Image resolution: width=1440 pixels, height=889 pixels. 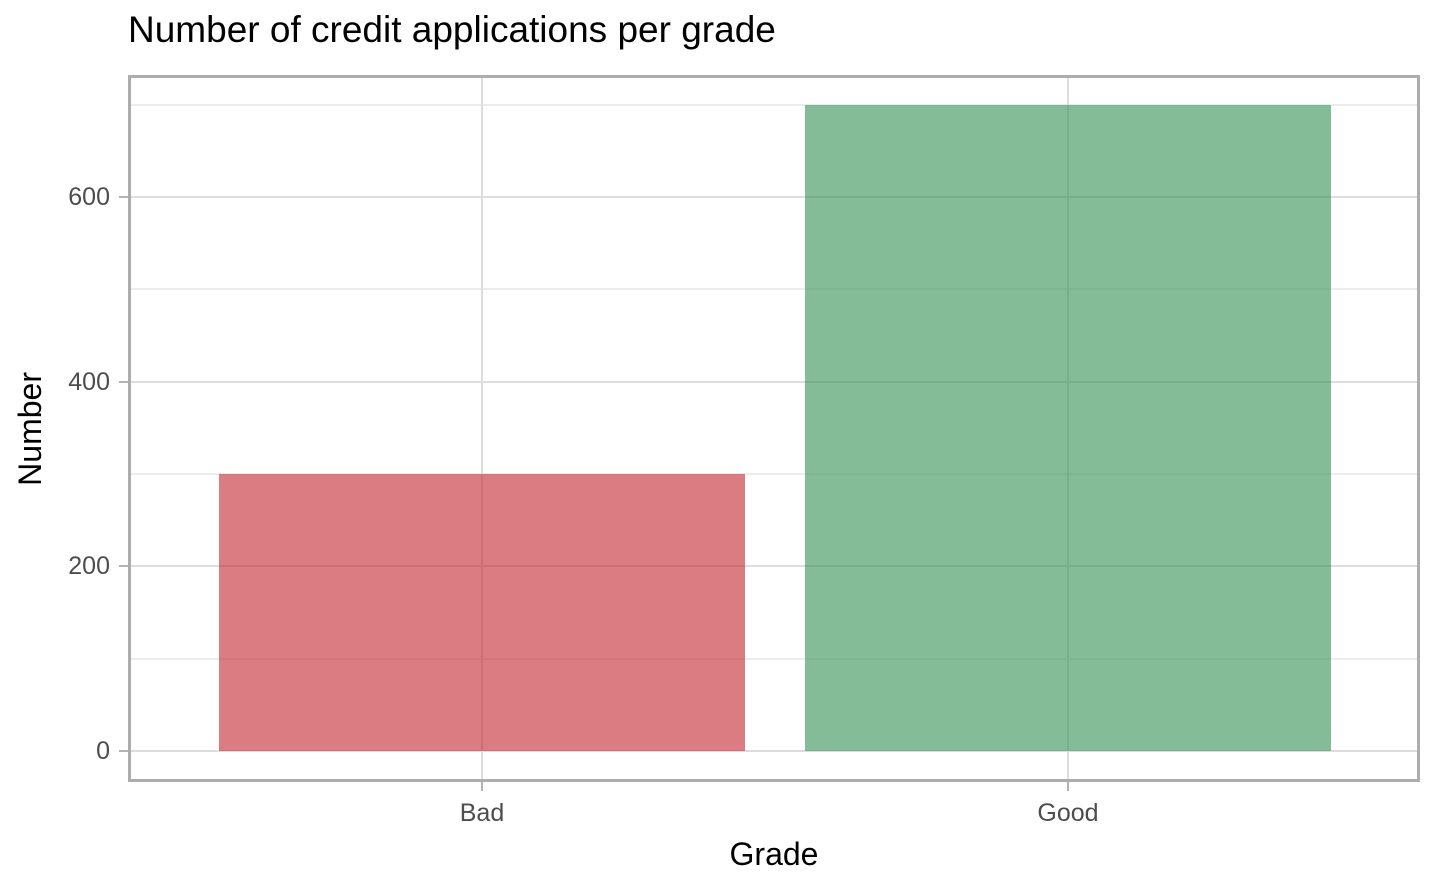 What do you see at coordinates (452, 29) in the screenshot?
I see `chart-title: Number of credit applications per grade` at bounding box center [452, 29].